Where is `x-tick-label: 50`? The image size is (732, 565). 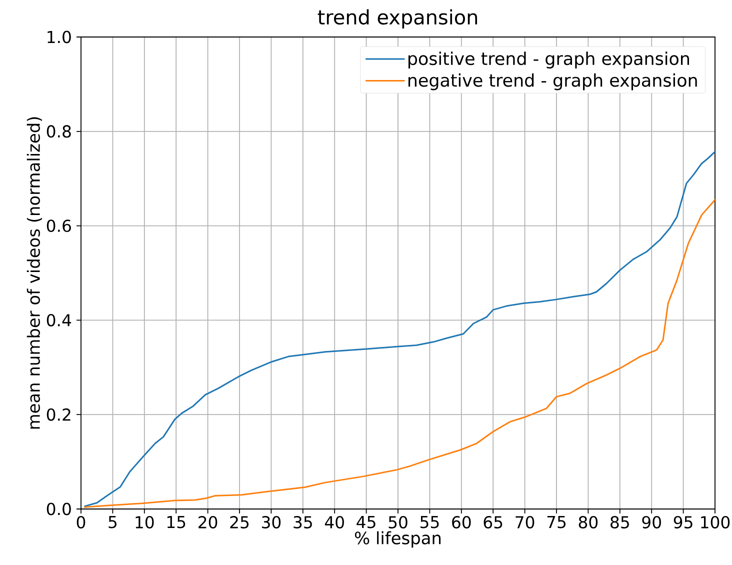 x-tick-label: 50 is located at coordinates (398, 522).